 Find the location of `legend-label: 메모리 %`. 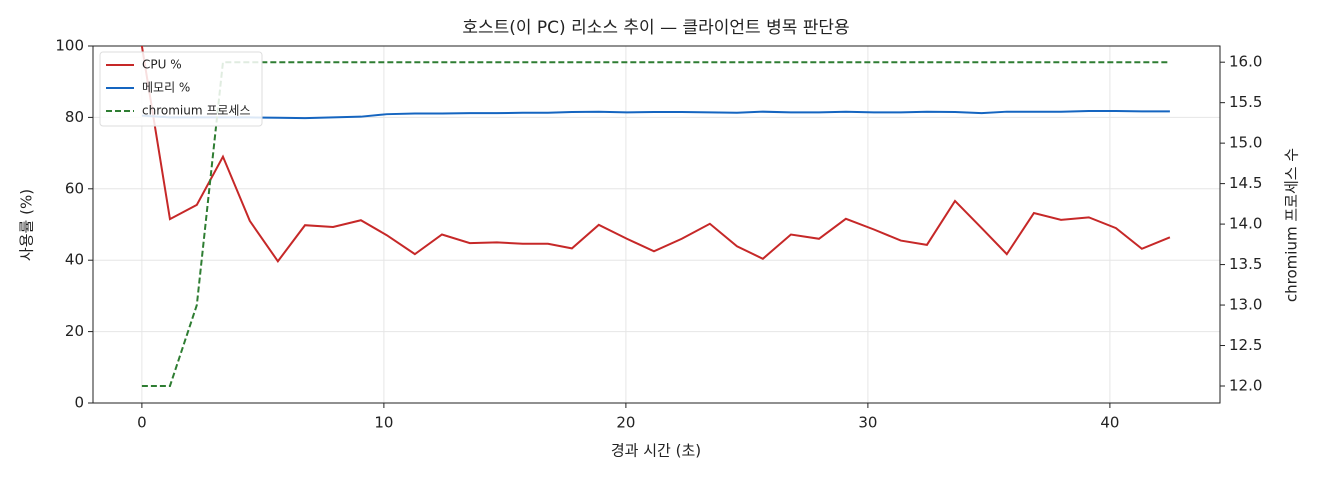

legend-label: 메모리 % is located at coordinates (166, 88).